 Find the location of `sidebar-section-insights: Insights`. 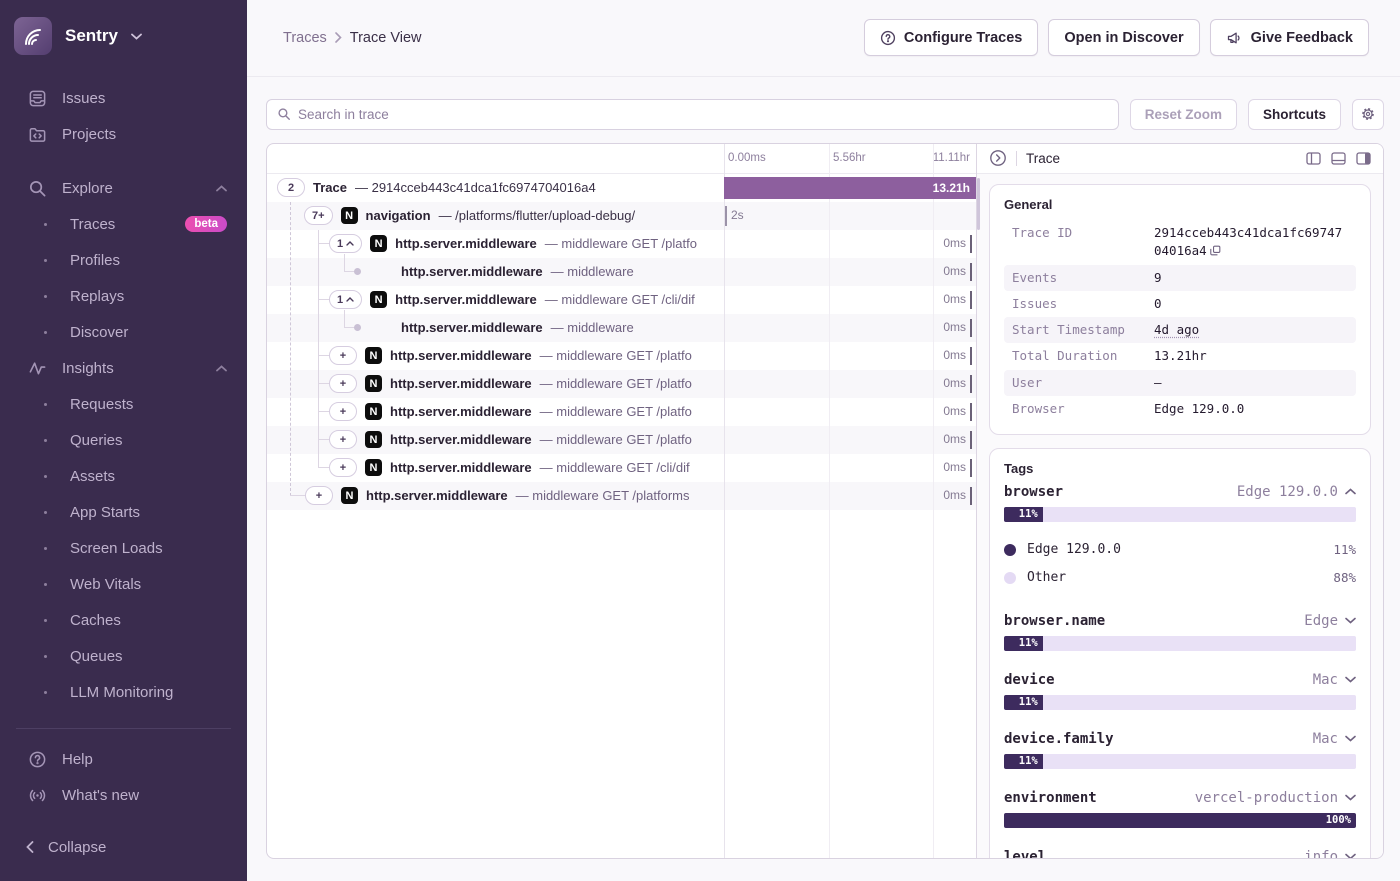

sidebar-section-insights: Insights is located at coordinates (123, 368).